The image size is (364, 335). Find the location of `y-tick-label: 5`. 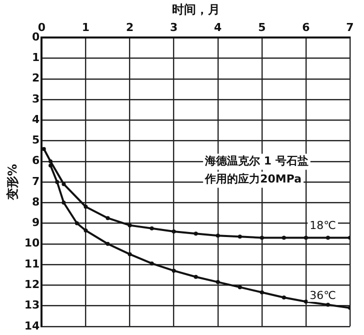

y-tick-label: 5 is located at coordinates (36, 140).